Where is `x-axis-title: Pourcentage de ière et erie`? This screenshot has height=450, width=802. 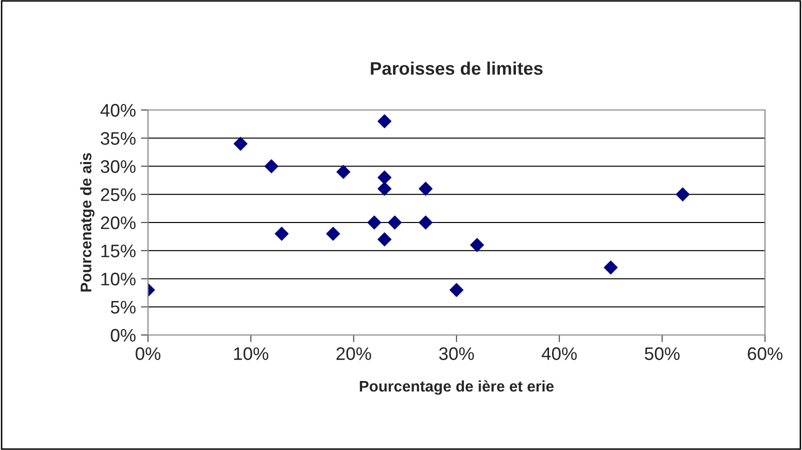
x-axis-title: Pourcentage de ière et erie is located at coordinates (457, 387).